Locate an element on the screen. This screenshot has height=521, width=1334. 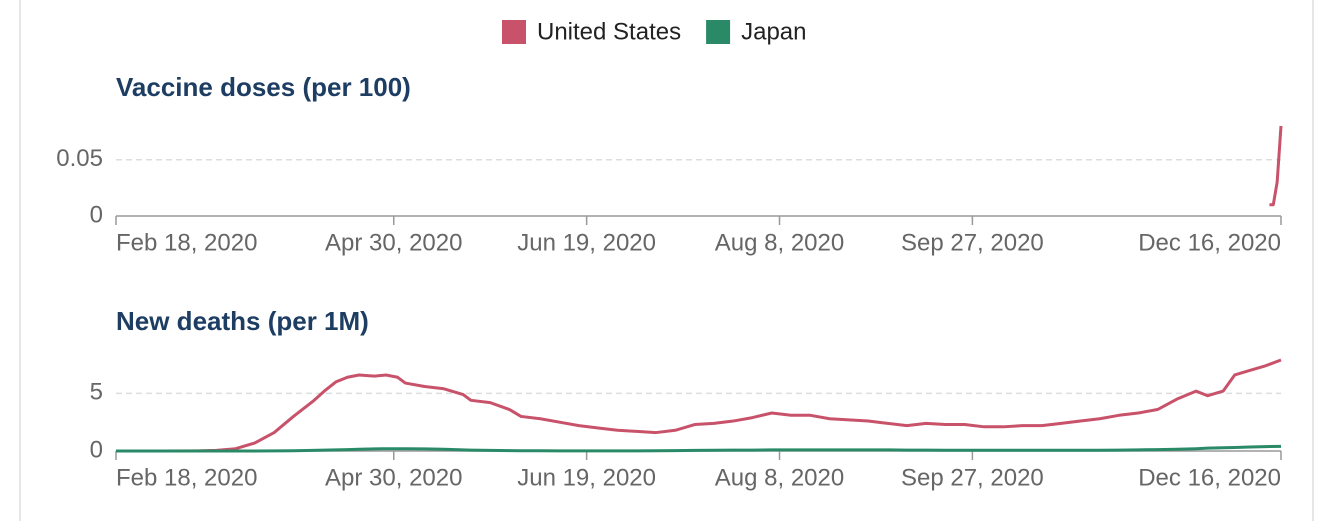
chart-title: Vaccine doses (per 100) is located at coordinates (263, 87).